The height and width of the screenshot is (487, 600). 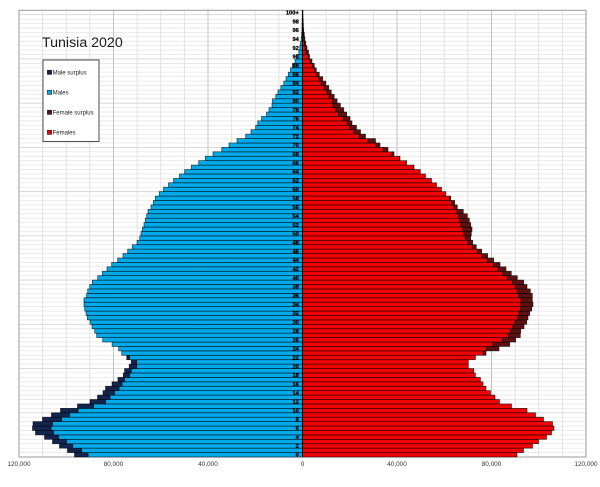 I want to click on svg-text: Tunisia 2020, so click(x=82, y=43).